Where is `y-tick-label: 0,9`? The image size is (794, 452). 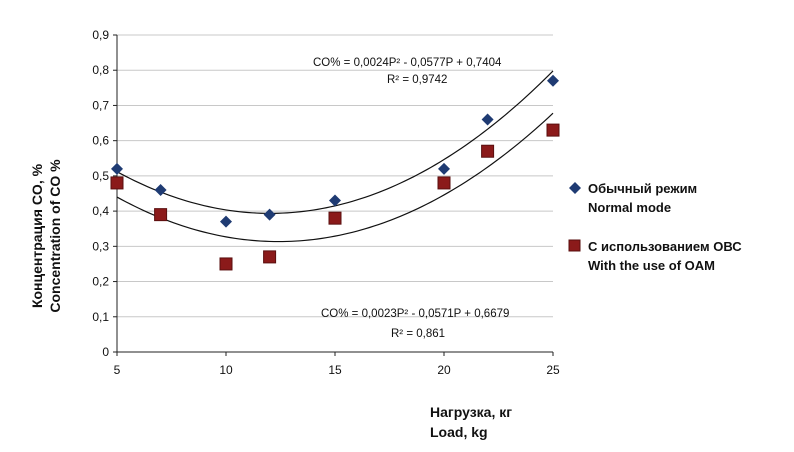 y-tick-label: 0,9 is located at coordinates (100, 35).